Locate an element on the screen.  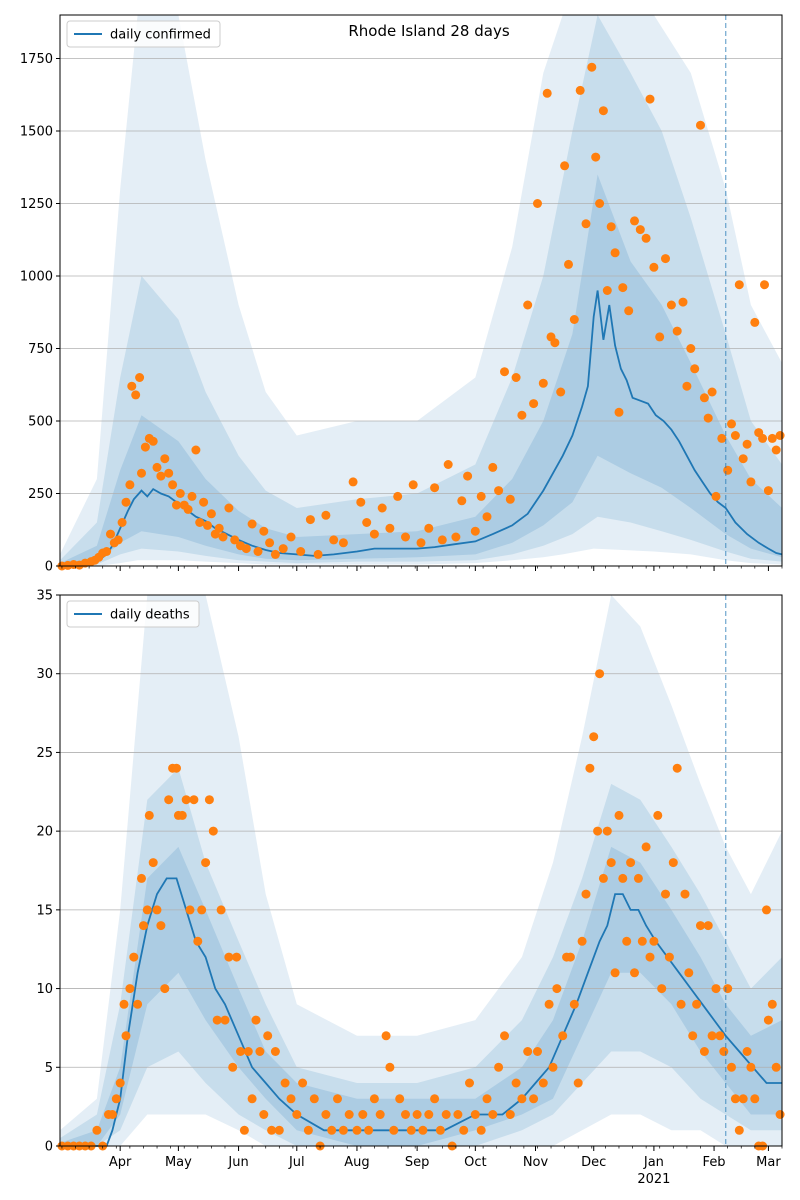
y-axis-ticks: 0 250 500 750 1000 1250 1500 1750 is located at coordinates (40, 313).